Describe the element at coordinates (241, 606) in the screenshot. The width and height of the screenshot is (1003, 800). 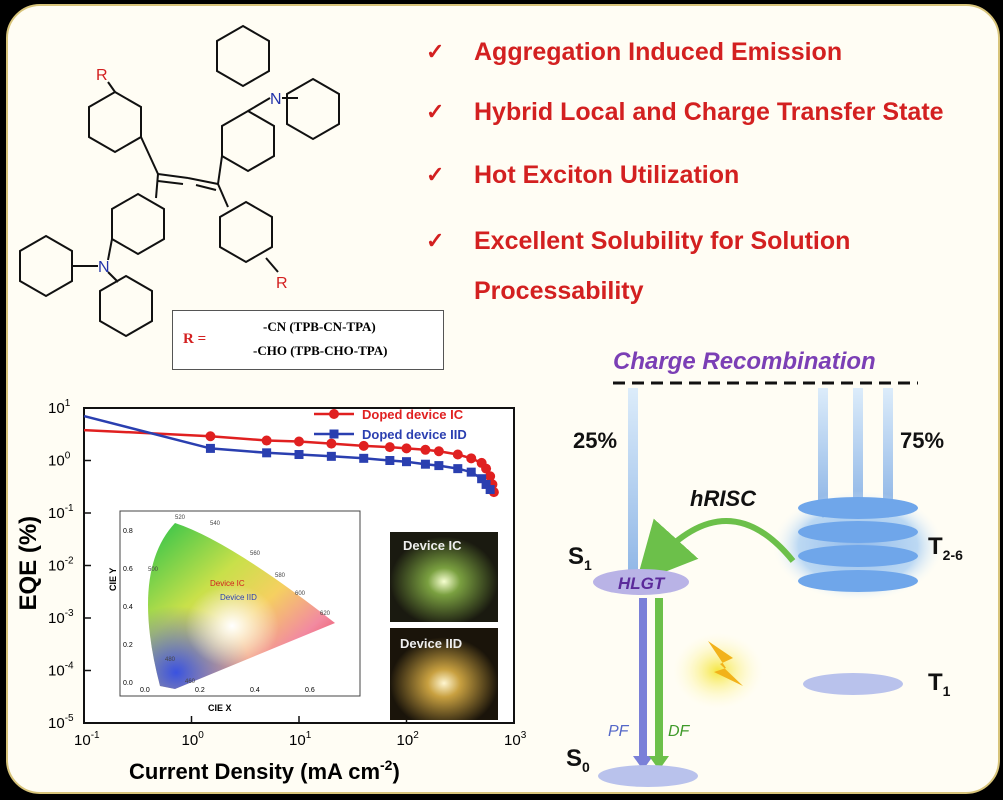
I see `cie-white-region` at that location.